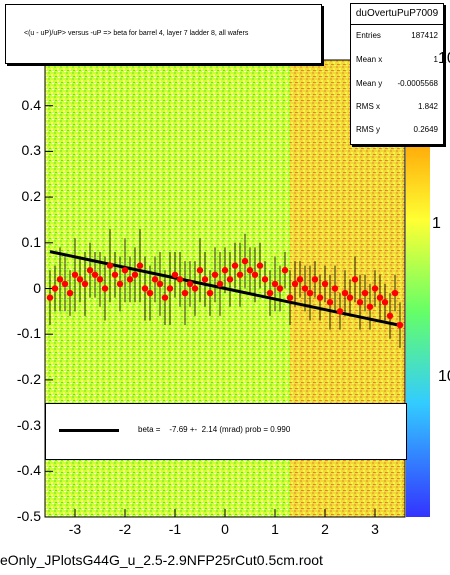 This screenshot has height=575, width=450. I want to click on stats-row-mean-x: Mean x 1, so click(397, 61).